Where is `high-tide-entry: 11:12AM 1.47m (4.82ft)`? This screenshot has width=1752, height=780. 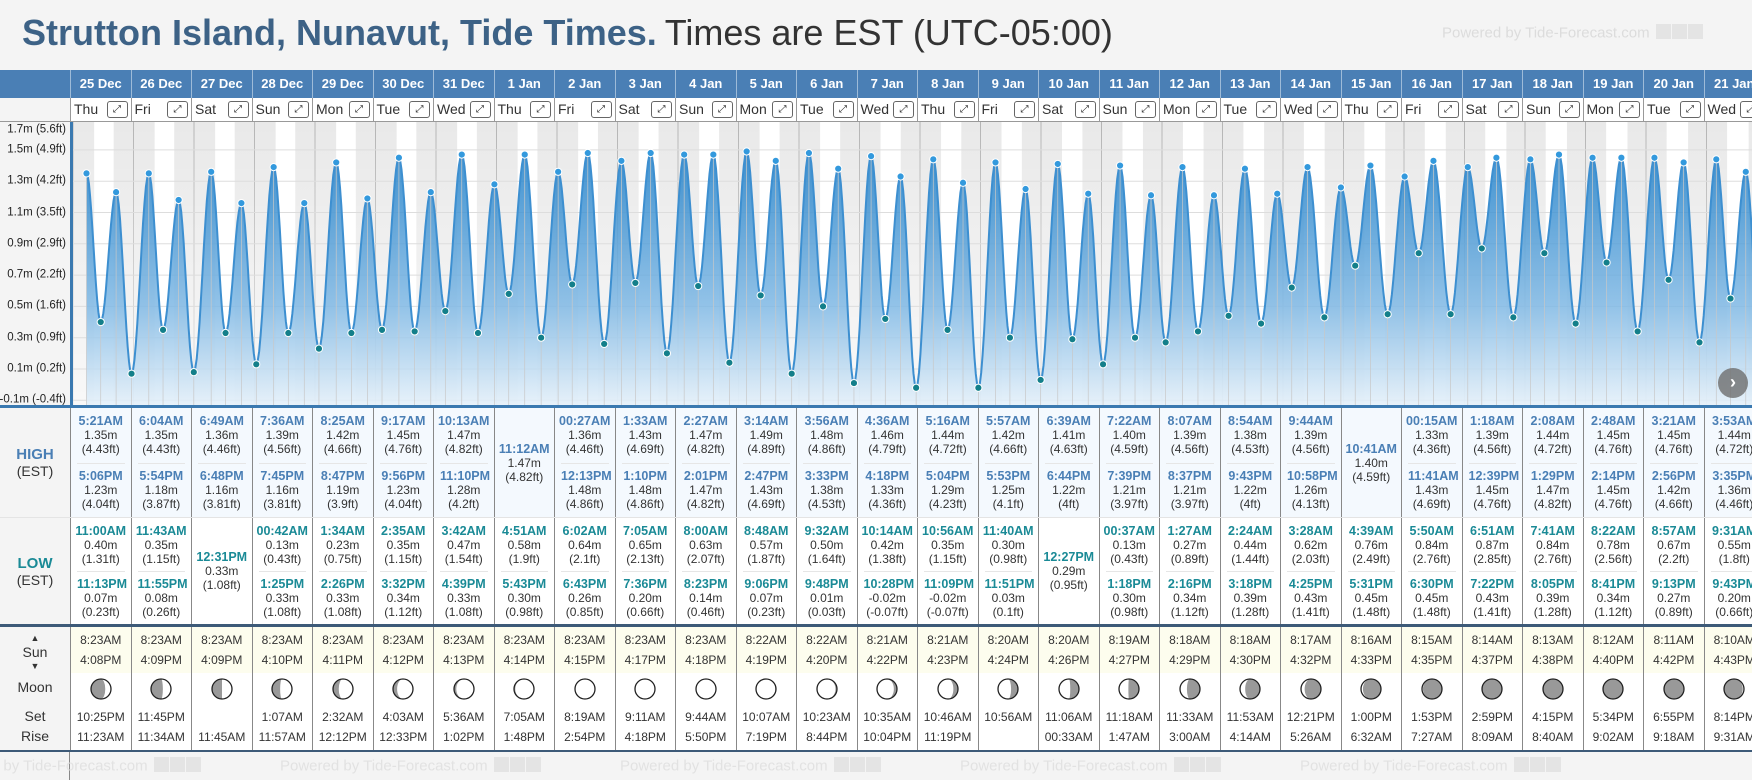 high-tide-entry: 11:12AM 1.47m (4.82ft) is located at coordinates (525, 463).